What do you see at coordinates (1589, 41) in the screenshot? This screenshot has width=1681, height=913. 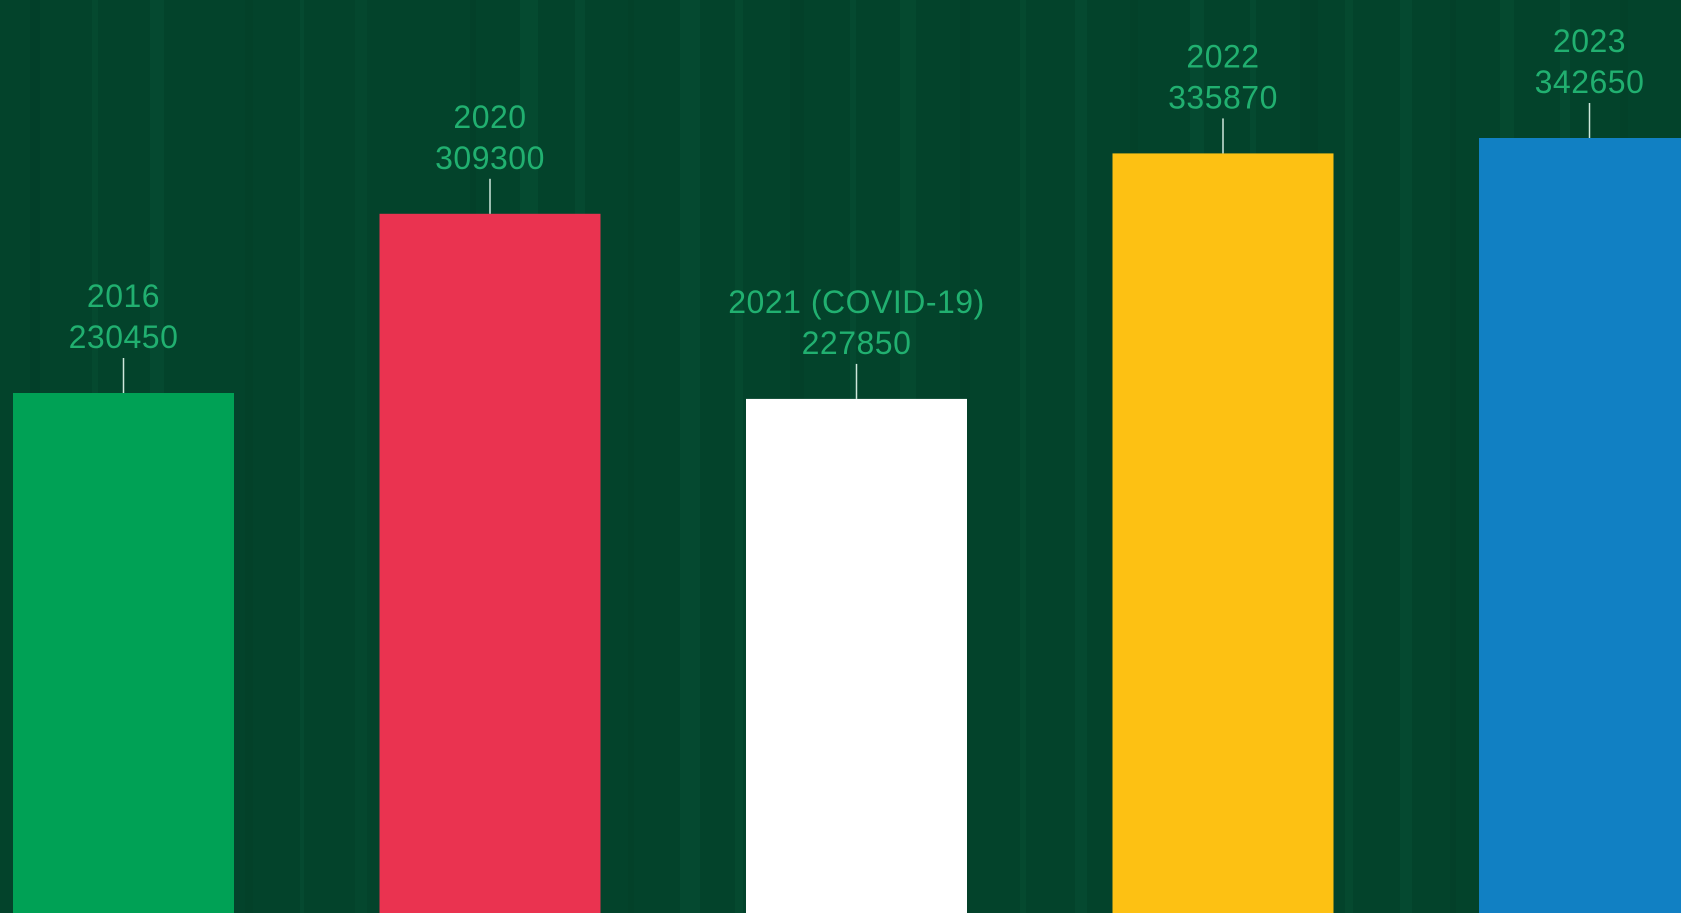 I see `category-label: 2023` at bounding box center [1589, 41].